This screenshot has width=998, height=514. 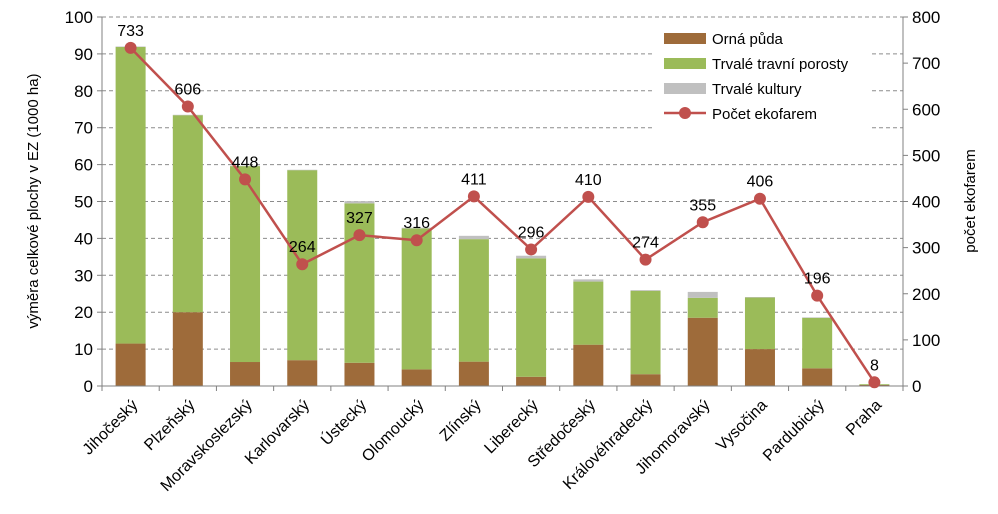 What do you see at coordinates (588, 180) in the screenshot?
I see `data-label: 410` at bounding box center [588, 180].